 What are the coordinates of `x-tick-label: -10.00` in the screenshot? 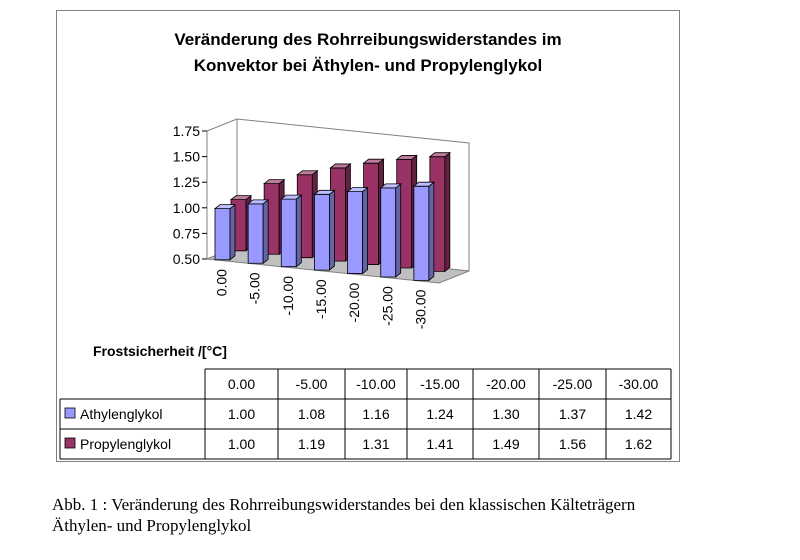 It's located at (288, 296).